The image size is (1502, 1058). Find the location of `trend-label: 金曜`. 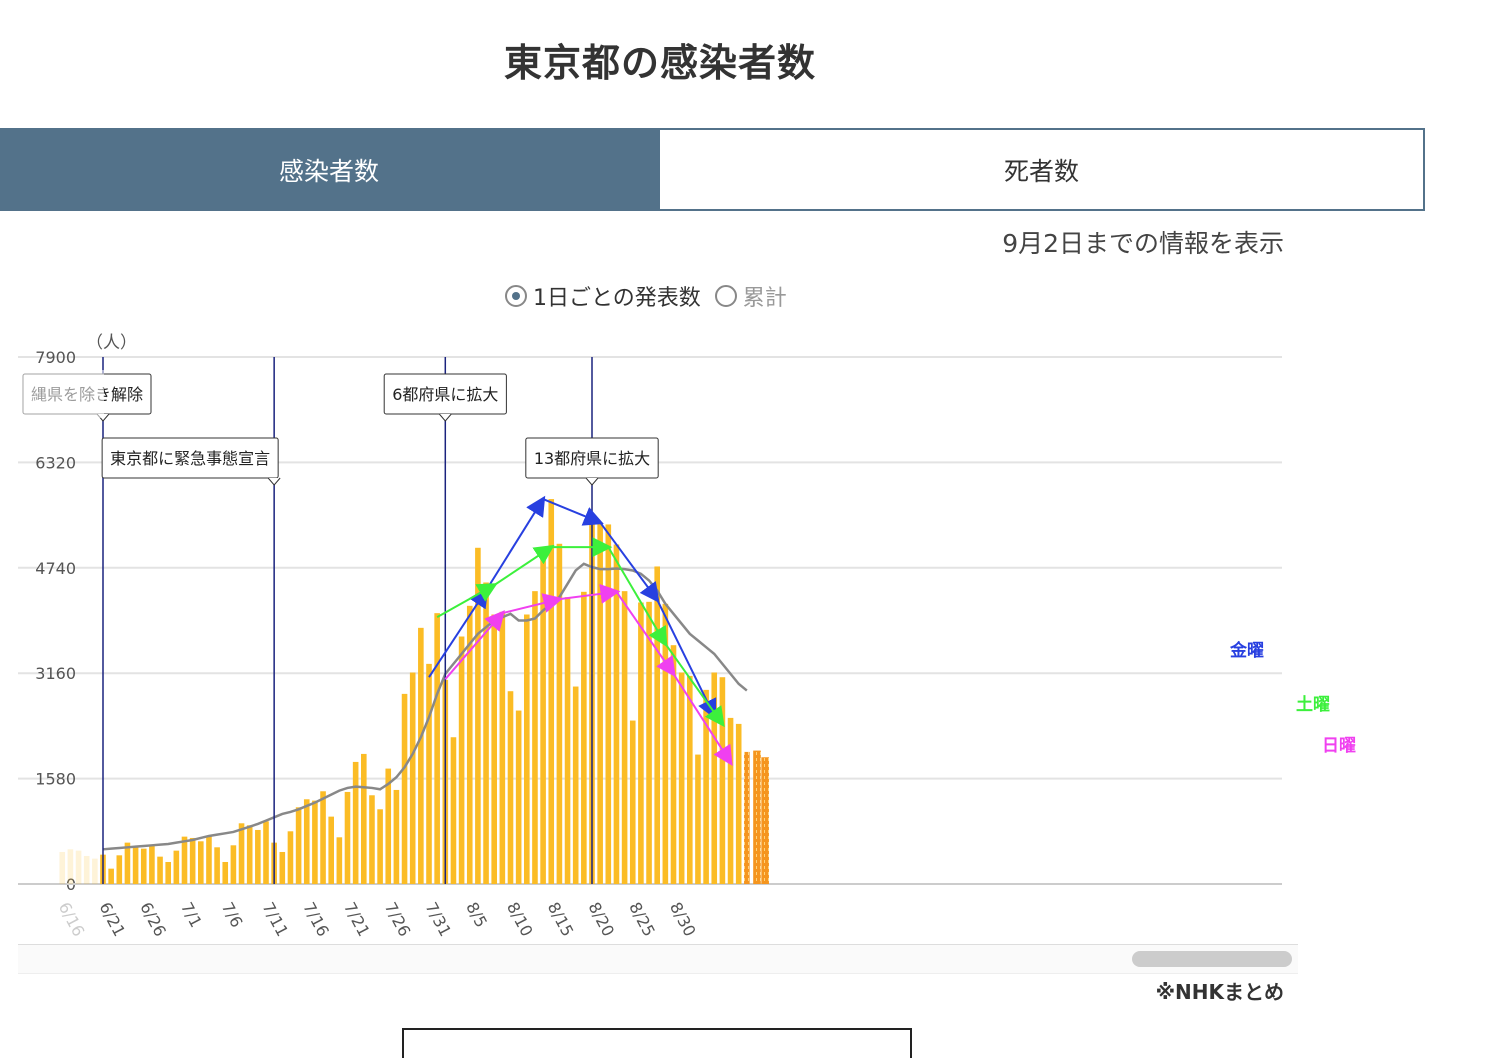

trend-label: 金曜 is located at coordinates (1246, 650).